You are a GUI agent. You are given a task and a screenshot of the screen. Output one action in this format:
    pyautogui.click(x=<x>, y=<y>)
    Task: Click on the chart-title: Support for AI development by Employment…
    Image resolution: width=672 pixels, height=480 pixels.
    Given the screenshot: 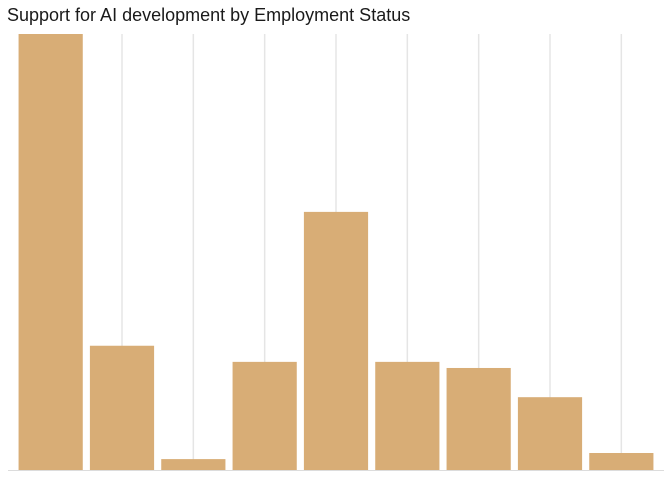 What is the action you would take?
    pyautogui.click(x=209, y=15)
    